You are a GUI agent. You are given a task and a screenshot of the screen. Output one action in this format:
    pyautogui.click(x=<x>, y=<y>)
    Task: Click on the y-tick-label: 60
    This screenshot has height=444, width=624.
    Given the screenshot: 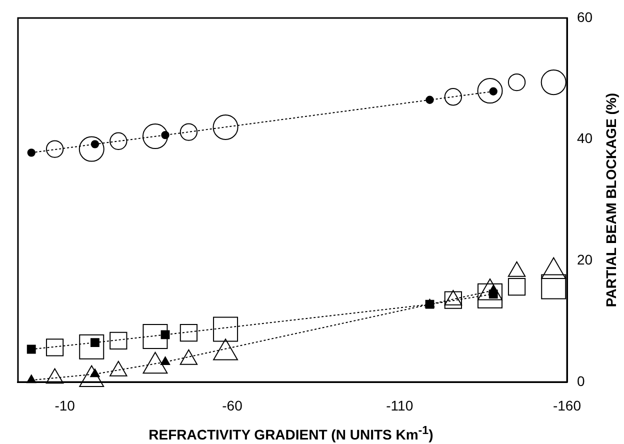 What is the action you would take?
    pyautogui.click(x=585, y=16)
    